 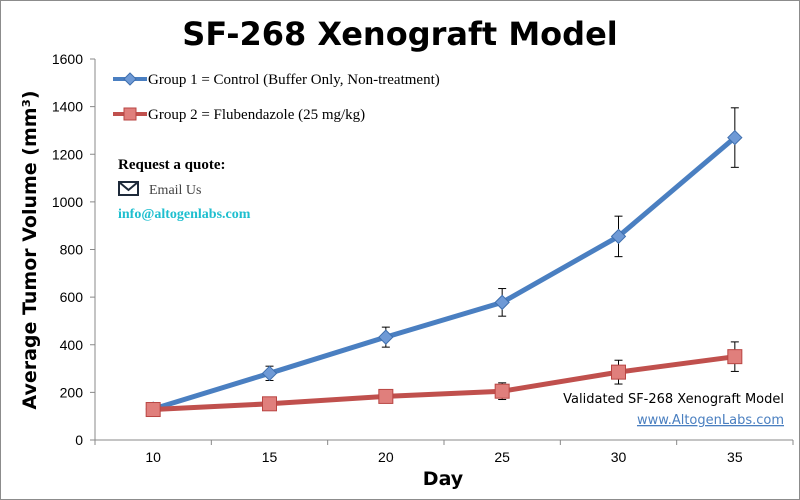 What do you see at coordinates (153, 457) in the screenshot?
I see `x-tick-label: 10` at bounding box center [153, 457].